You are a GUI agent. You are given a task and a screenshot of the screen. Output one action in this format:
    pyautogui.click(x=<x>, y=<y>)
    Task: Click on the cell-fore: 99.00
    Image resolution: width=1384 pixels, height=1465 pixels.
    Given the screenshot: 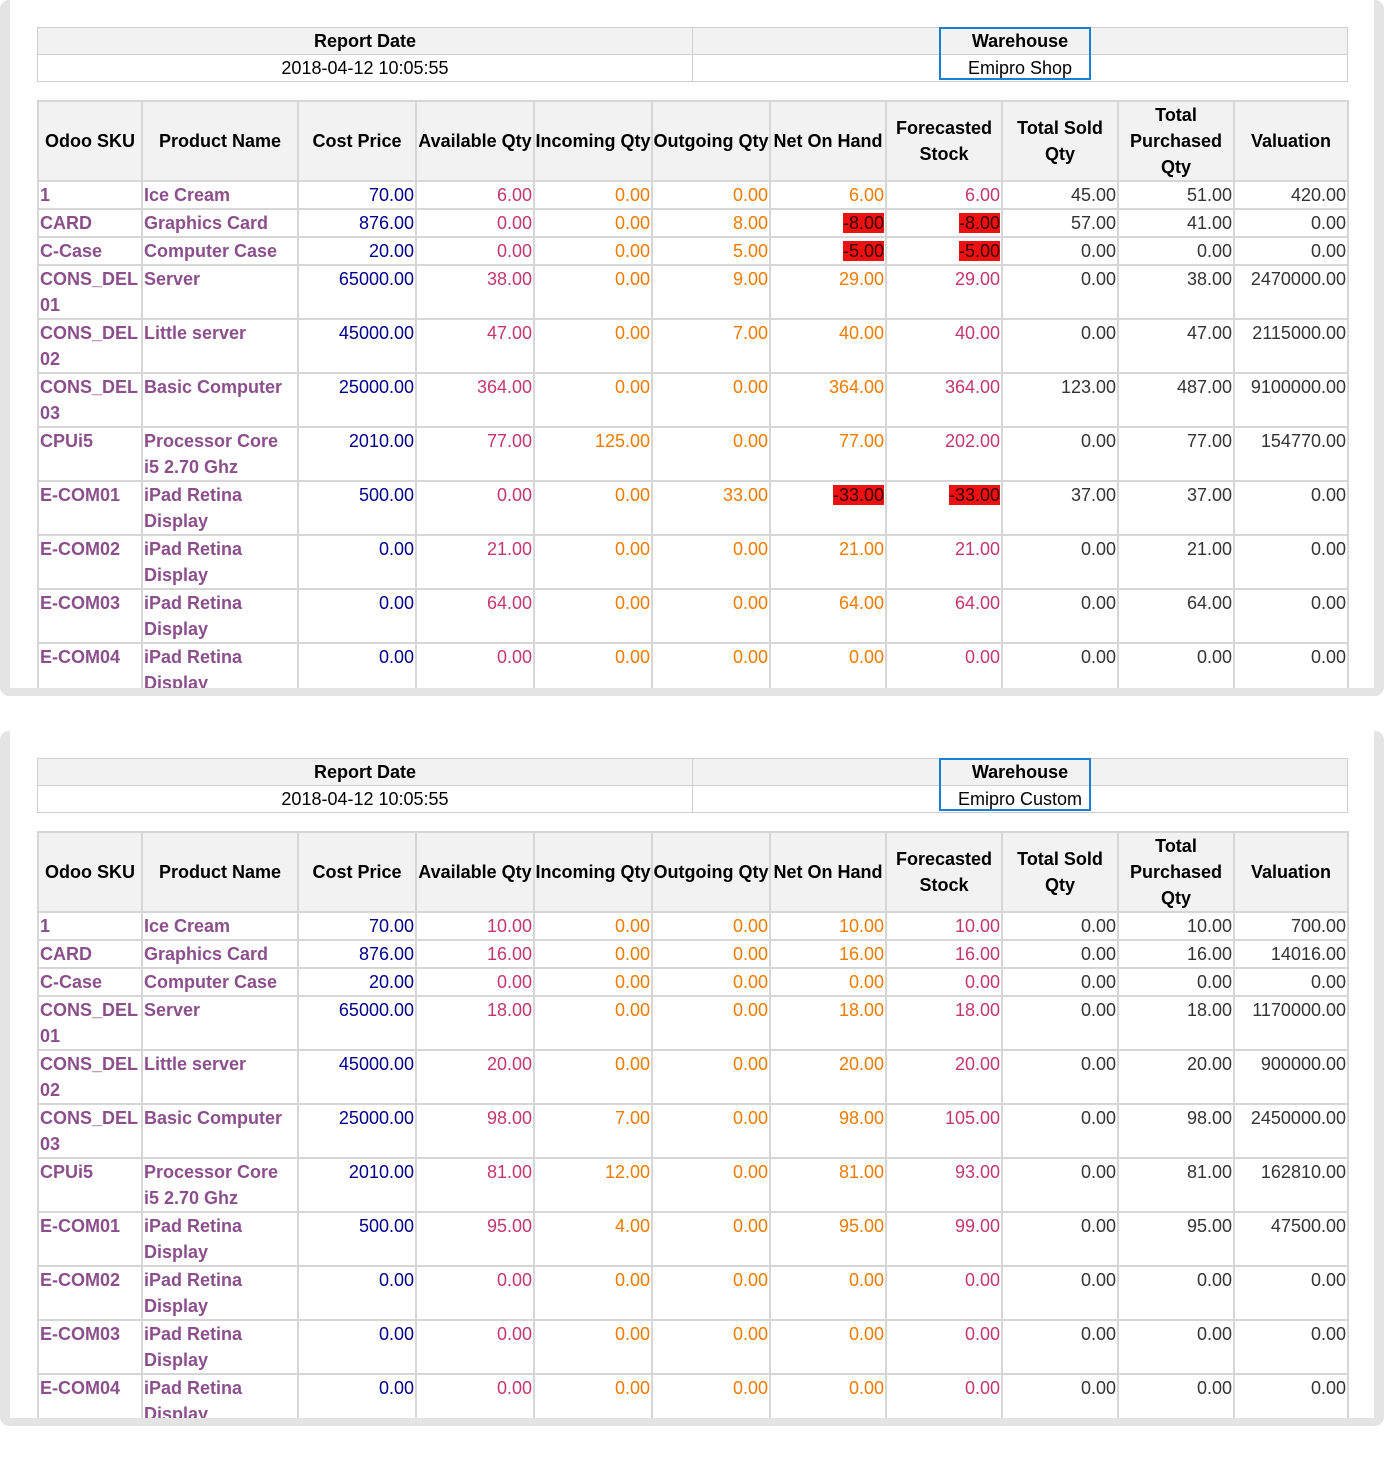 What is the action you would take?
    pyautogui.click(x=944, y=1239)
    